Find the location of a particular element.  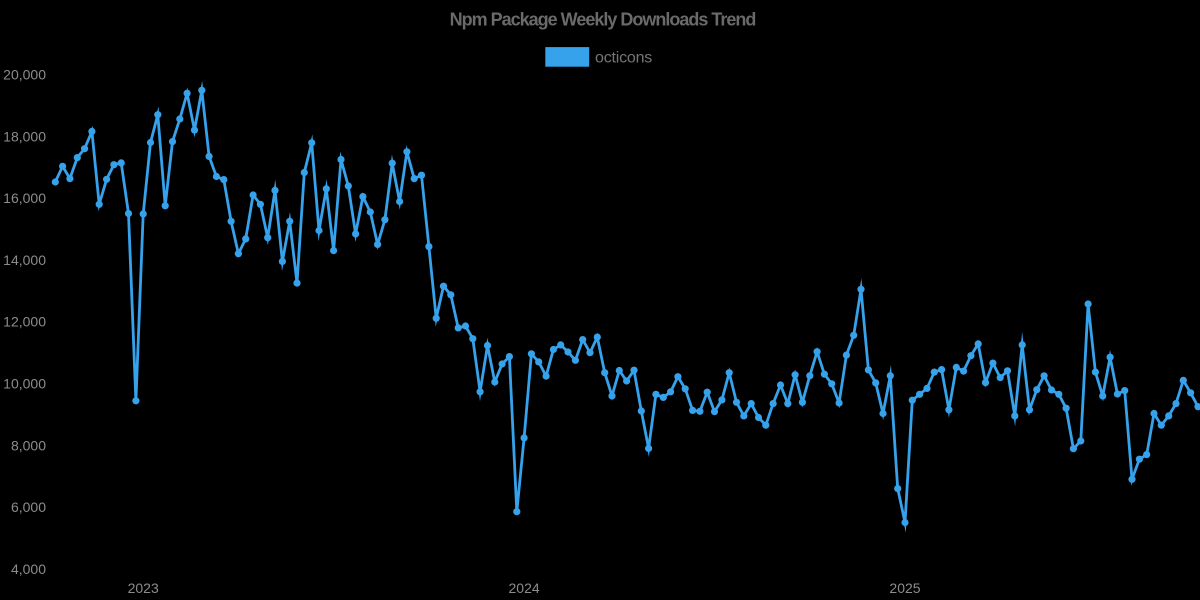

svg-text: 20,000 is located at coordinates (24, 75).